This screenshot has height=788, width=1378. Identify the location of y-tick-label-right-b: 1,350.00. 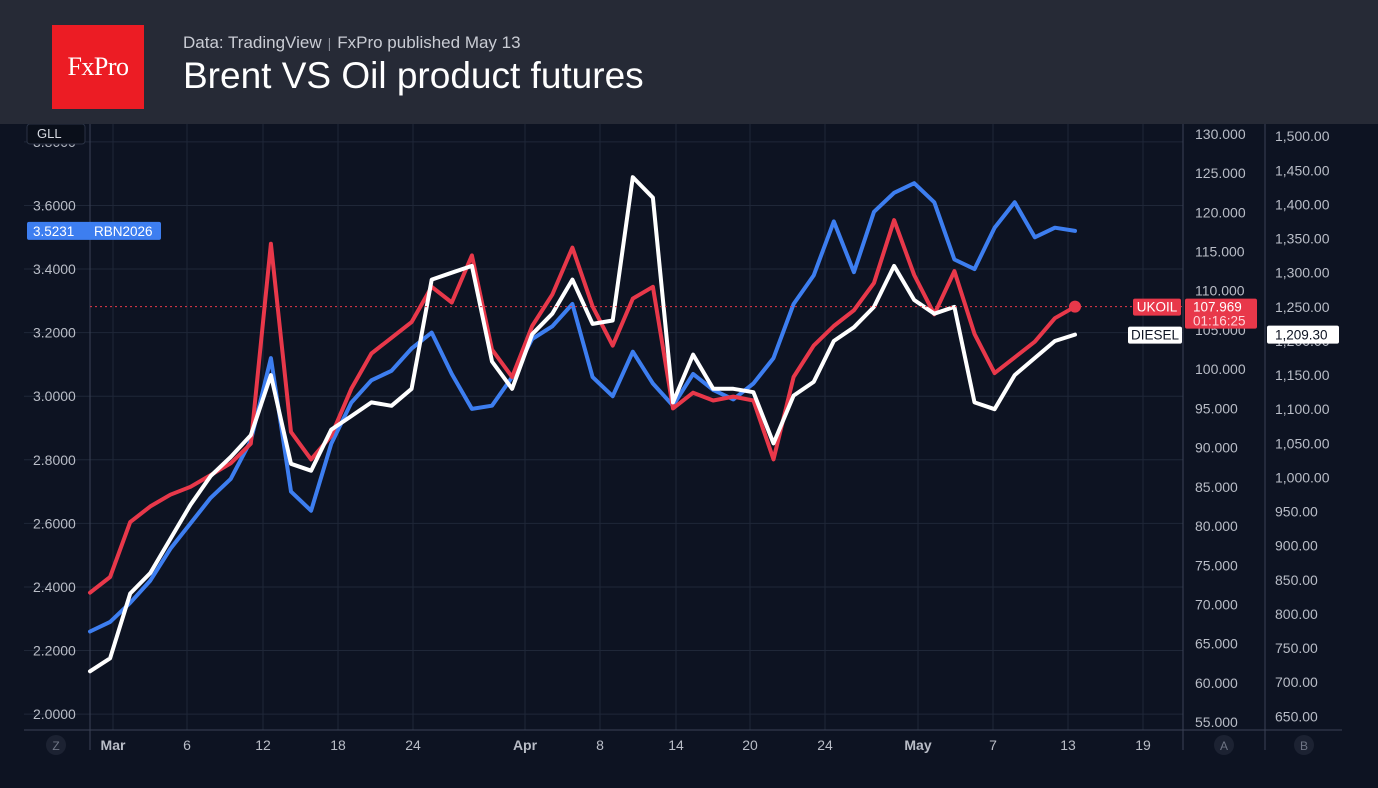
(1302, 239).